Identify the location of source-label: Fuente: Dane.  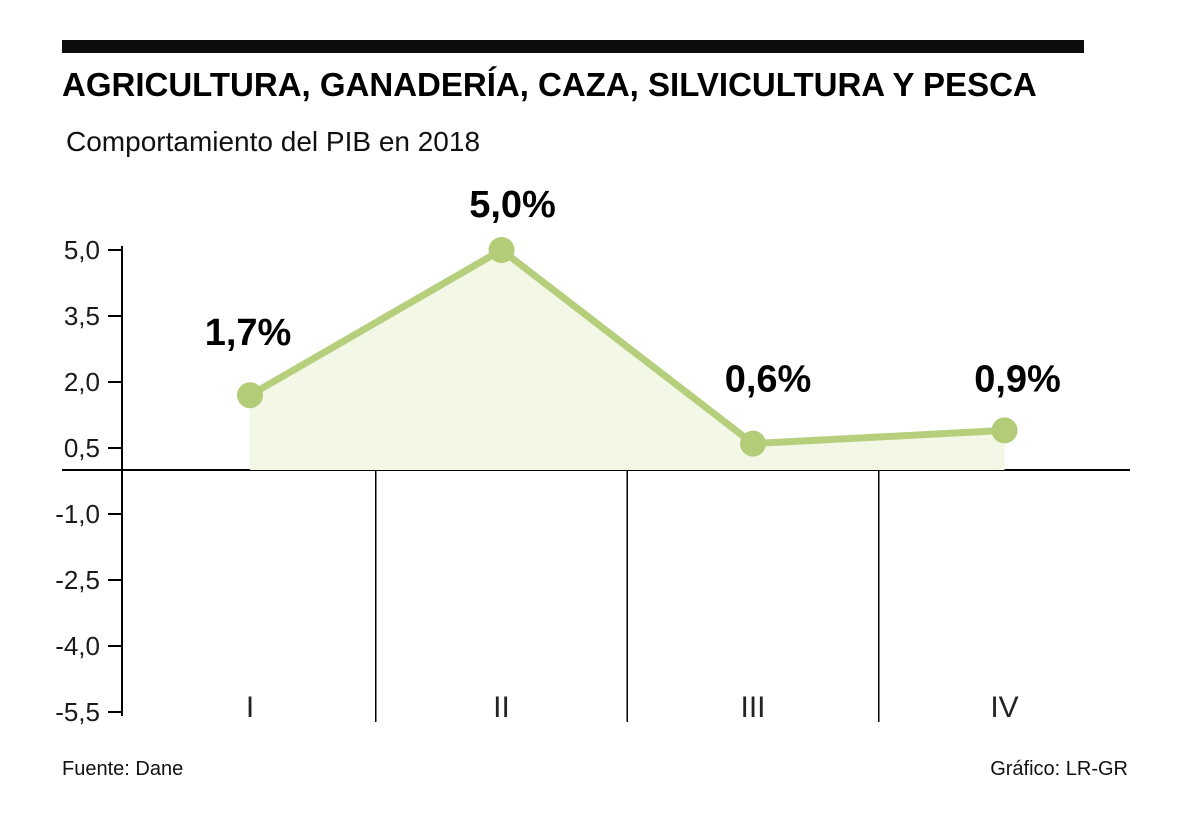
(123, 769).